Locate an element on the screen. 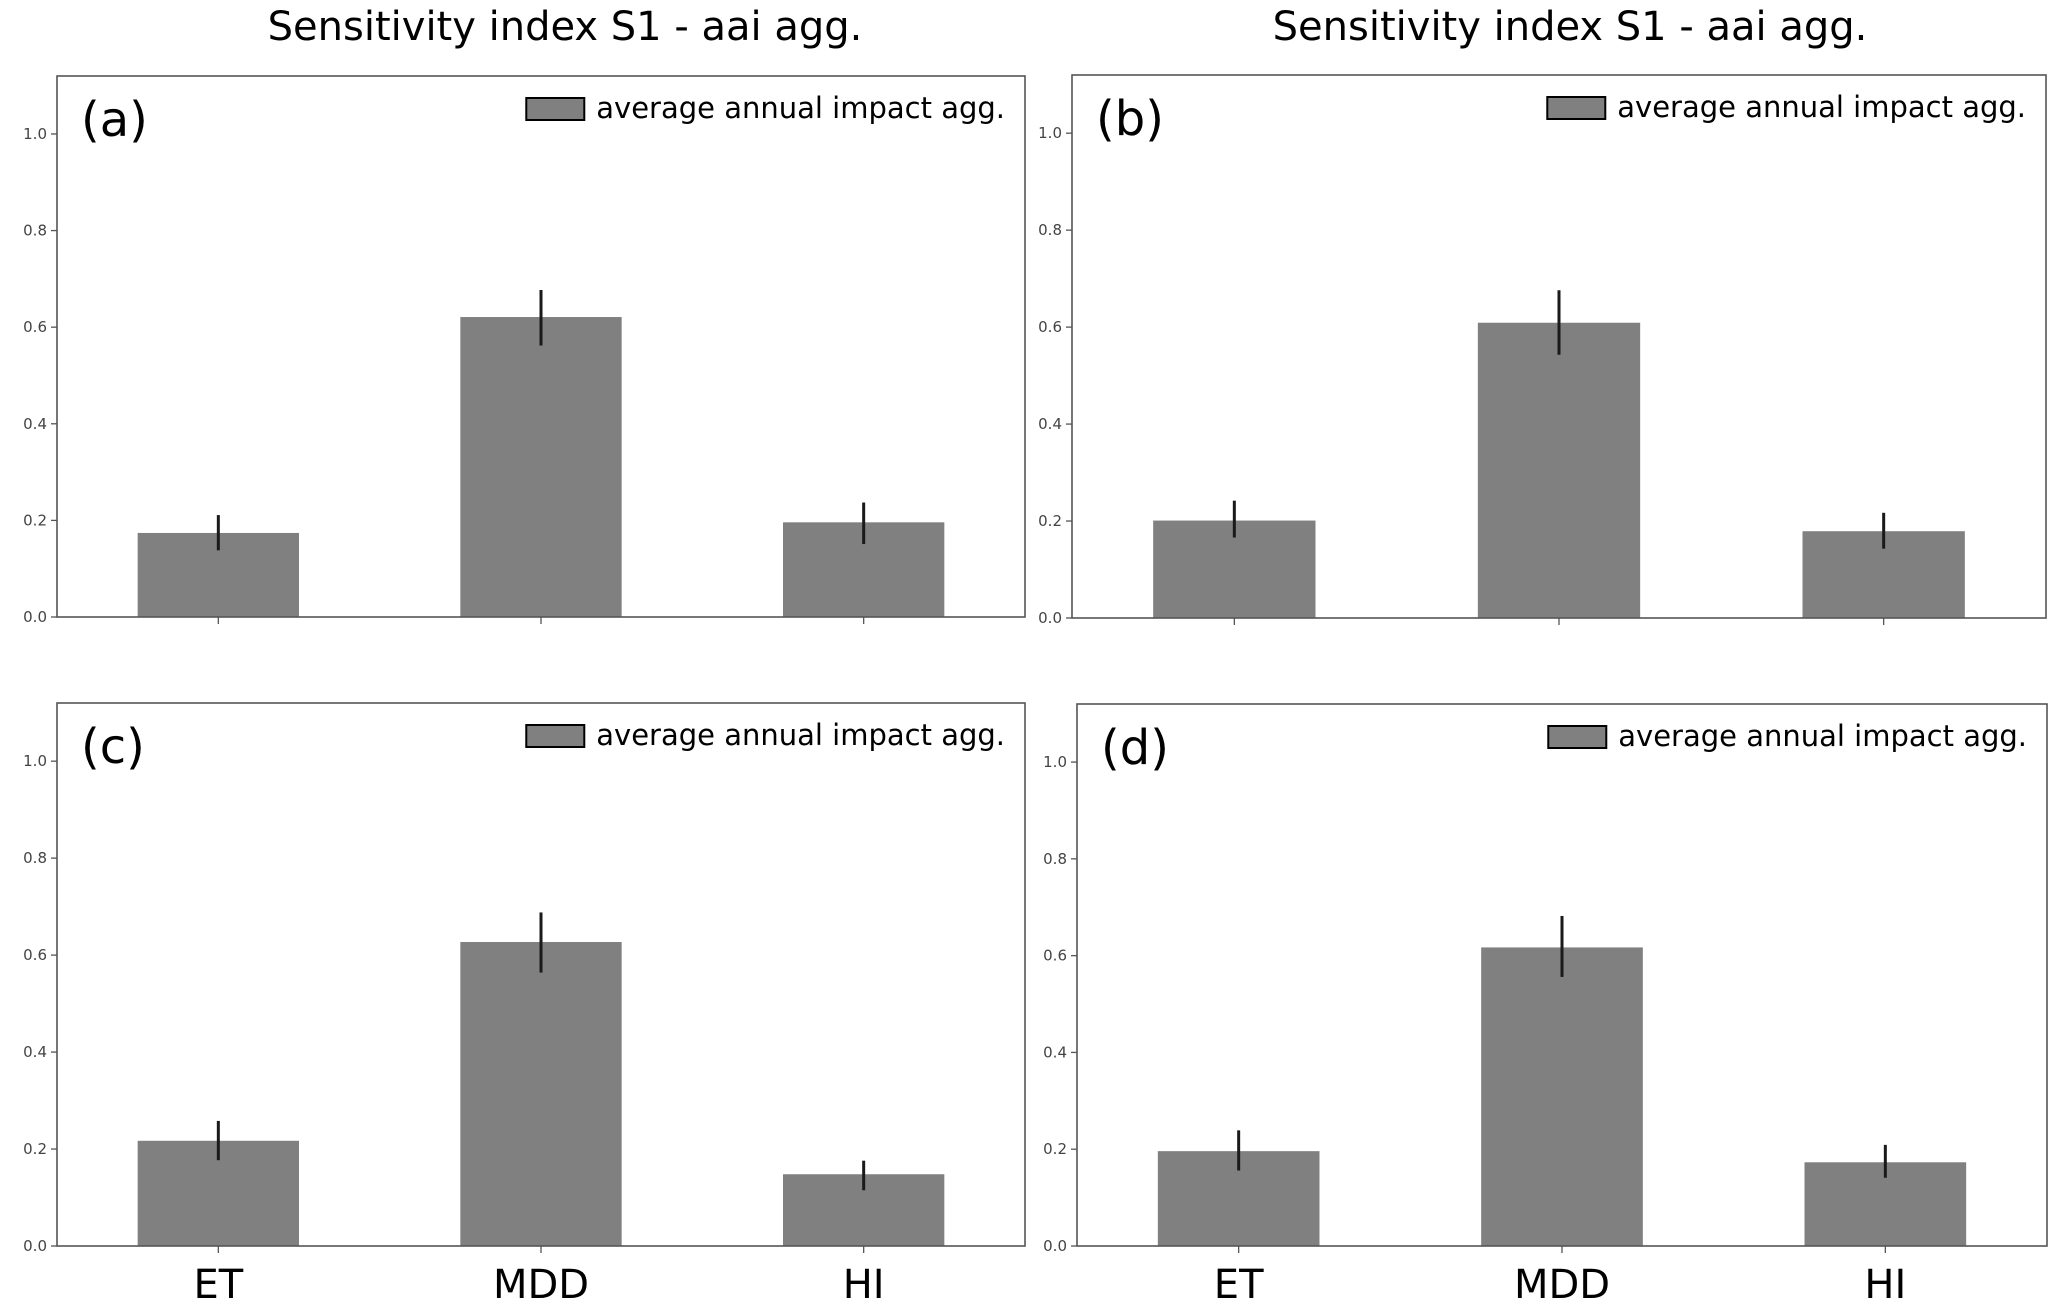 The width and height of the screenshot is (2067, 1310). panel-label: (b) is located at coordinates (1130, 119).